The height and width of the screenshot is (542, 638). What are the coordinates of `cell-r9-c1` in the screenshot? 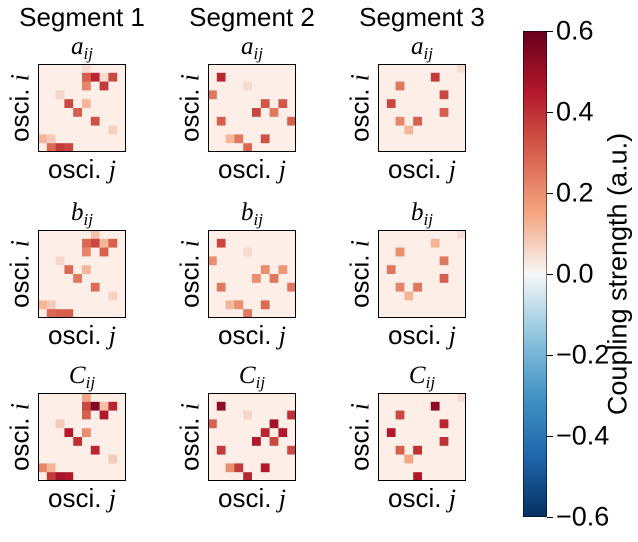 It's located at (221, 313).